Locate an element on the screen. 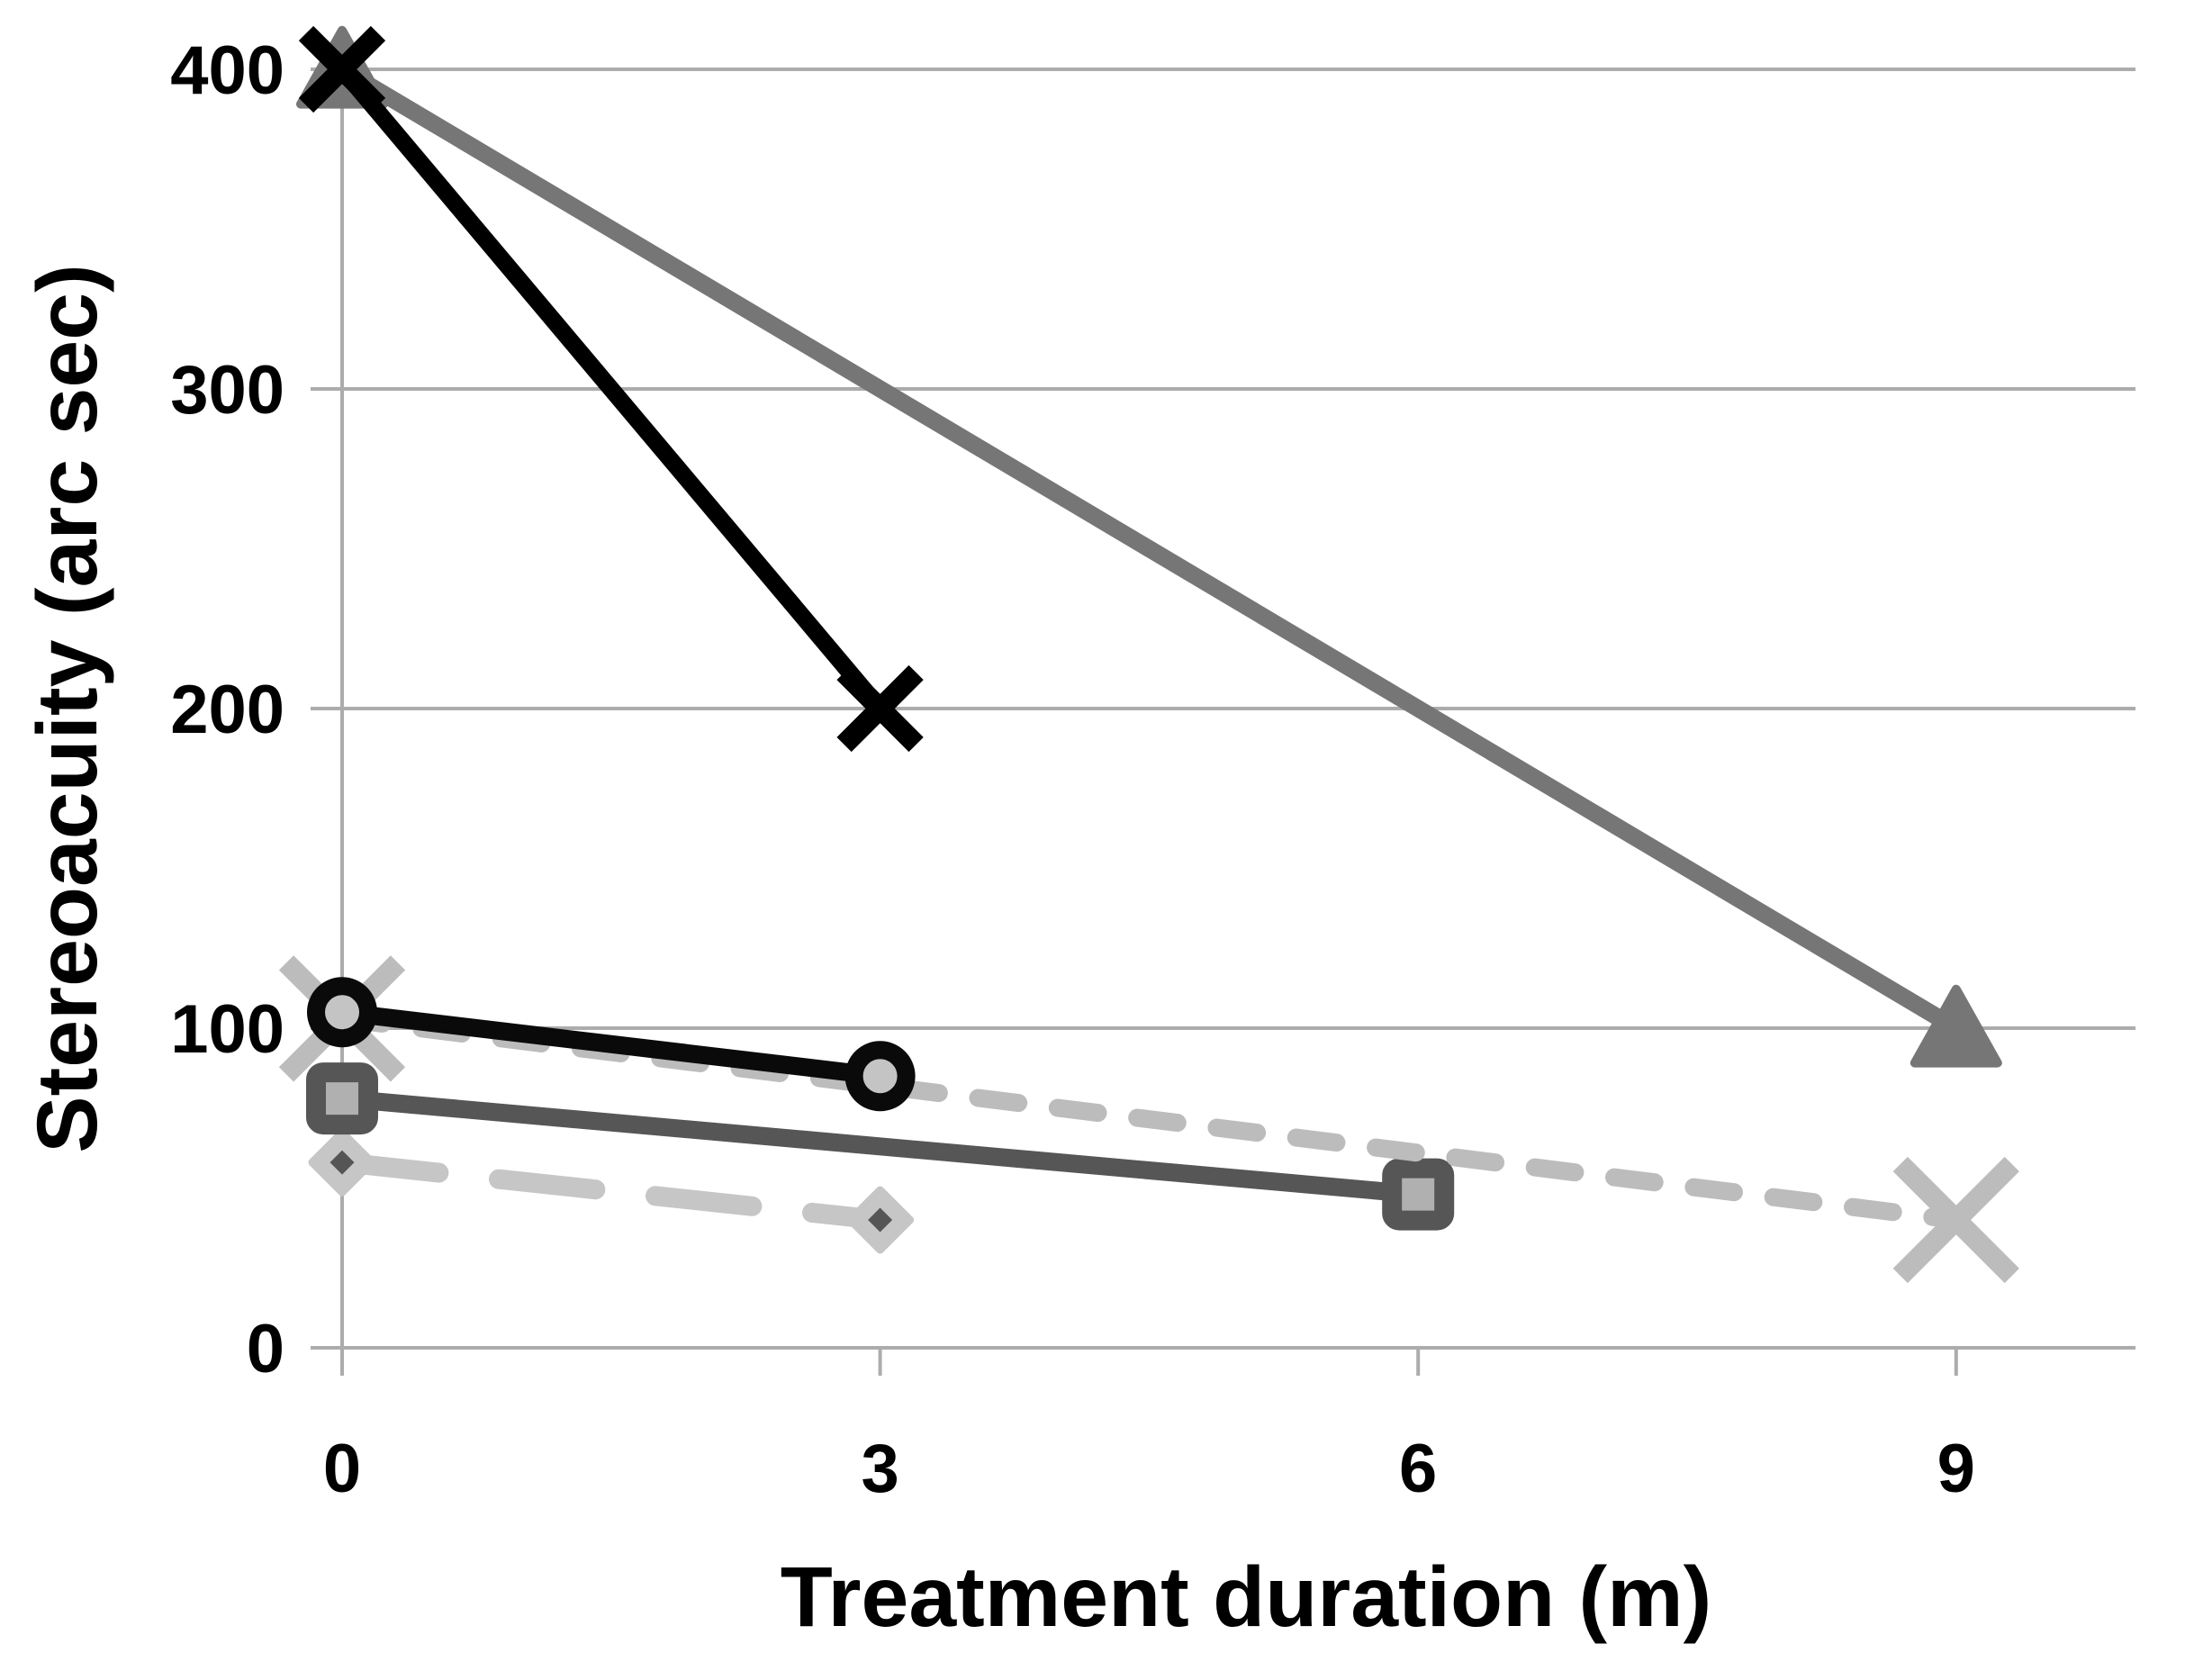 Image resolution: width=2185 pixels, height=1680 pixels. y-tick-label-100: 100 is located at coordinates (227, 1029).